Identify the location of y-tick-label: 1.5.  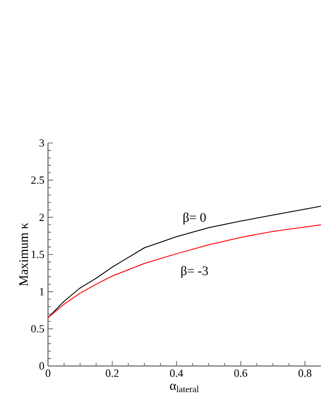
(38, 254).